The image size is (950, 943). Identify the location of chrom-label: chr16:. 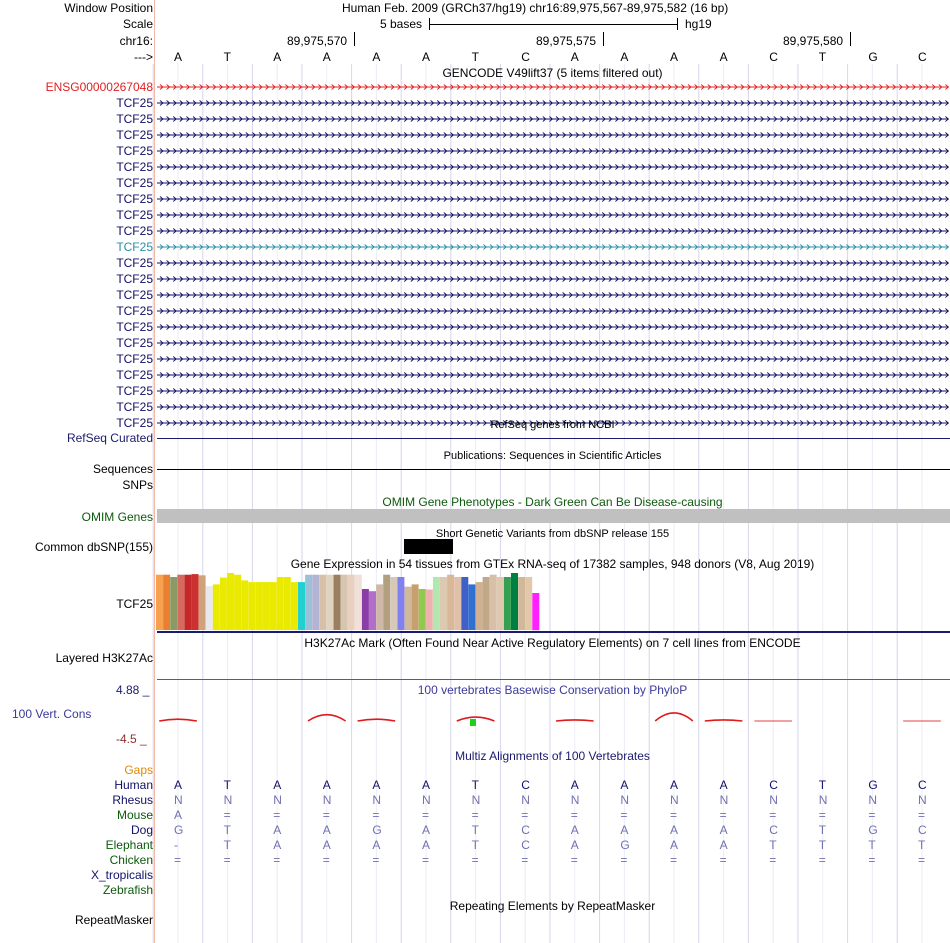
(136, 41).